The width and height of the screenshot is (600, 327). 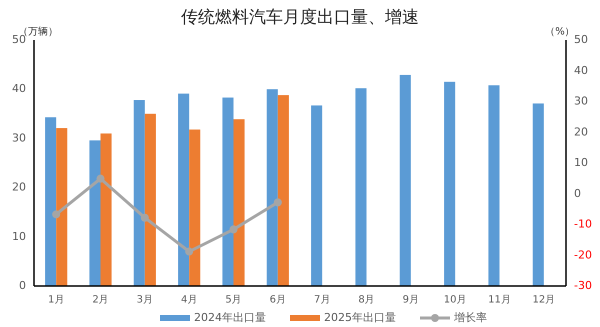 What do you see at coordinates (19, 236) in the screenshot?
I see `y-tick-label: 10` at bounding box center [19, 236].